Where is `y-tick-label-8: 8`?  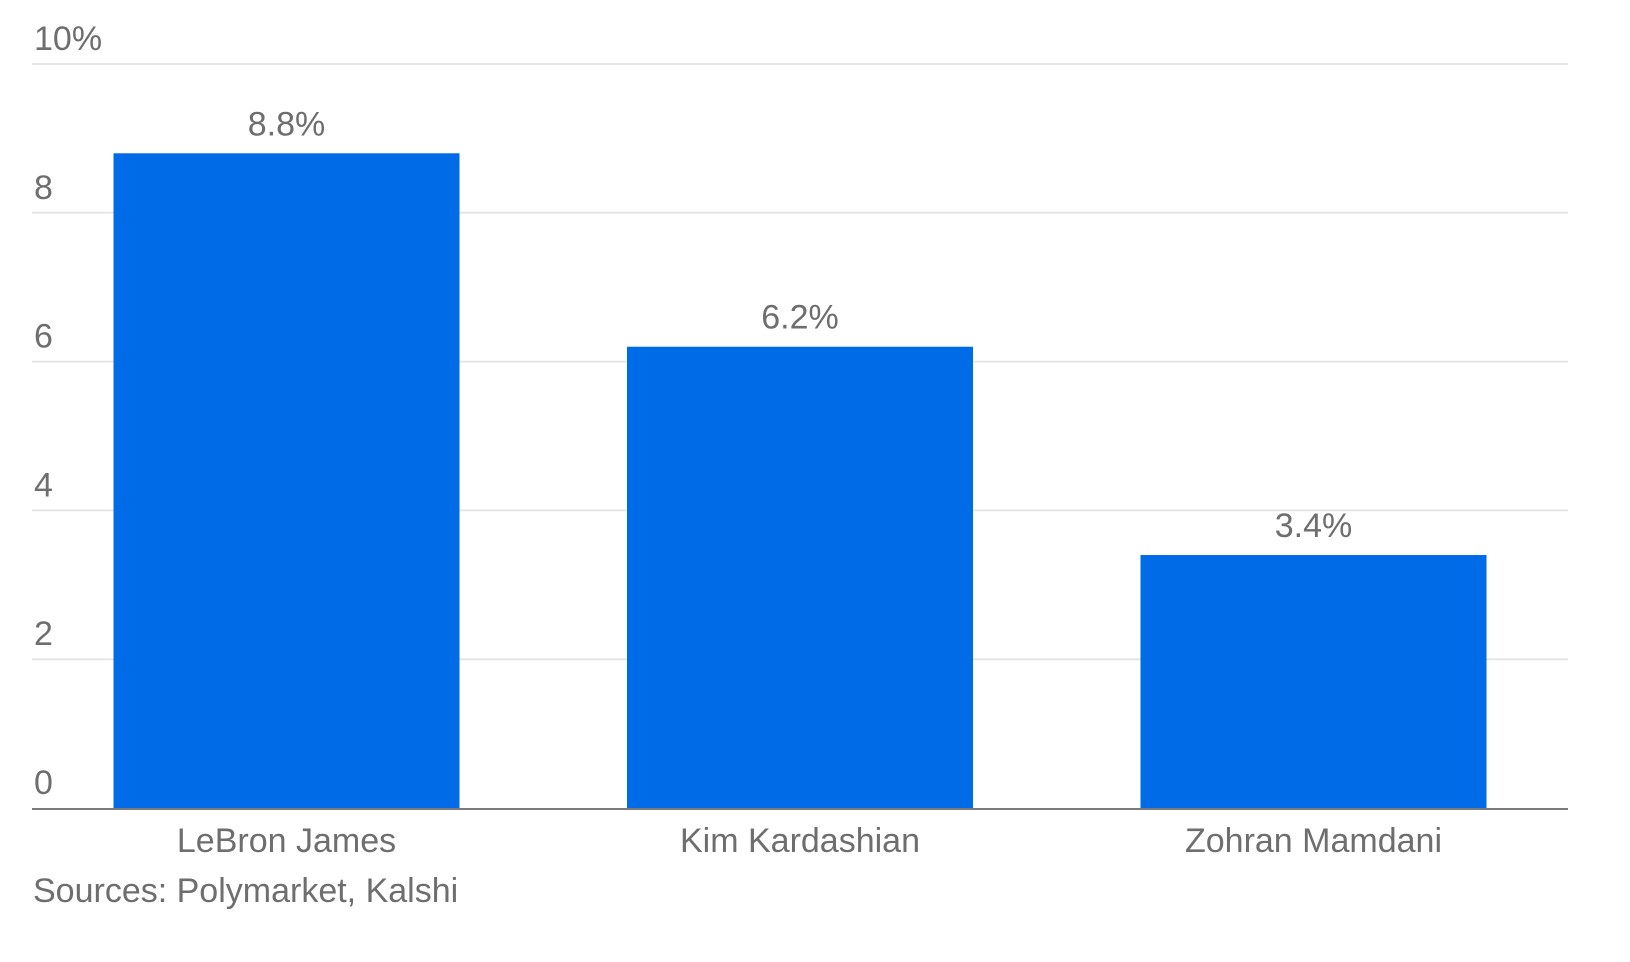 y-tick-label-8: 8 is located at coordinates (43, 188).